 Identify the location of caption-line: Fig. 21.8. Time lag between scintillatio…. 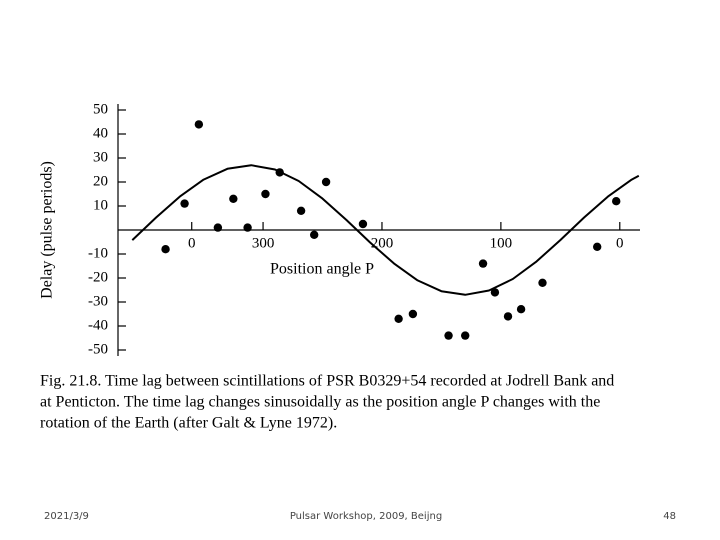
(327, 381).